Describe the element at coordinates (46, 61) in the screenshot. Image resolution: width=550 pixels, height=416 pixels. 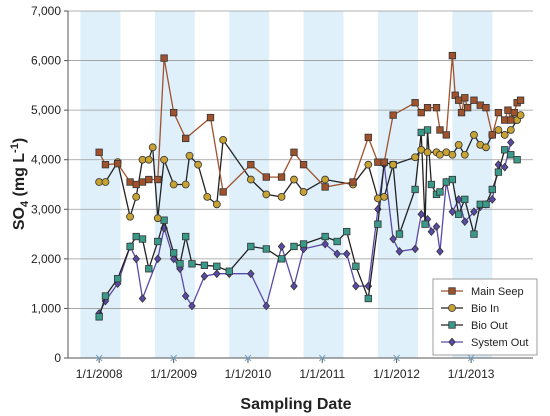
I see `y-tick-label: 6,000` at that location.